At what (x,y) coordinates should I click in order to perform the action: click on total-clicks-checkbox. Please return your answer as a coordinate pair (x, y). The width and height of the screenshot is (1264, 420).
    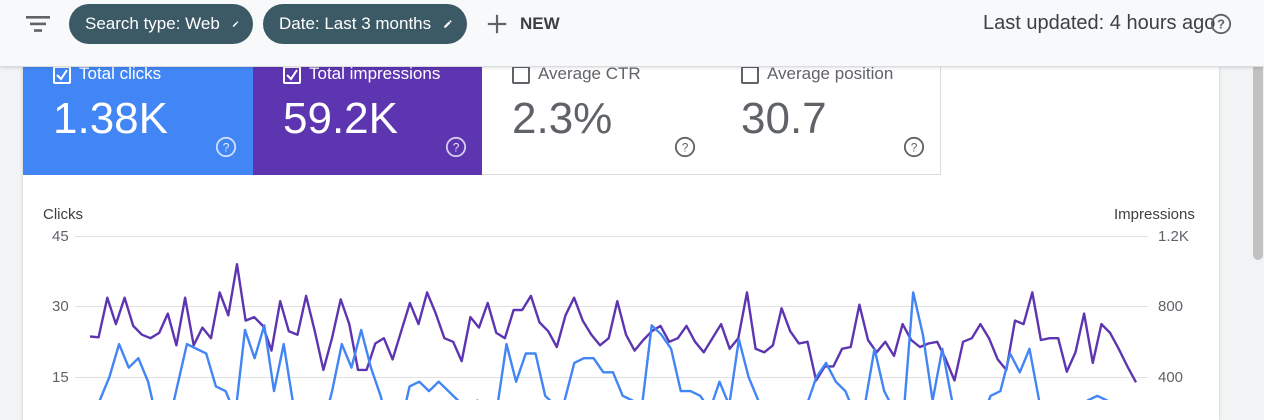
    Looking at the image, I should click on (62, 75).